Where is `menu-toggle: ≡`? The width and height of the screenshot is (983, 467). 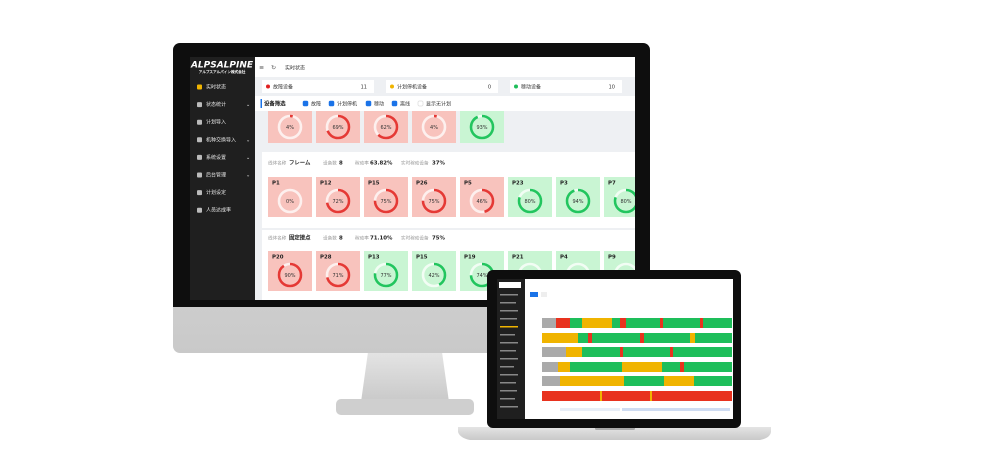 menu-toggle: ≡ is located at coordinates (261, 68).